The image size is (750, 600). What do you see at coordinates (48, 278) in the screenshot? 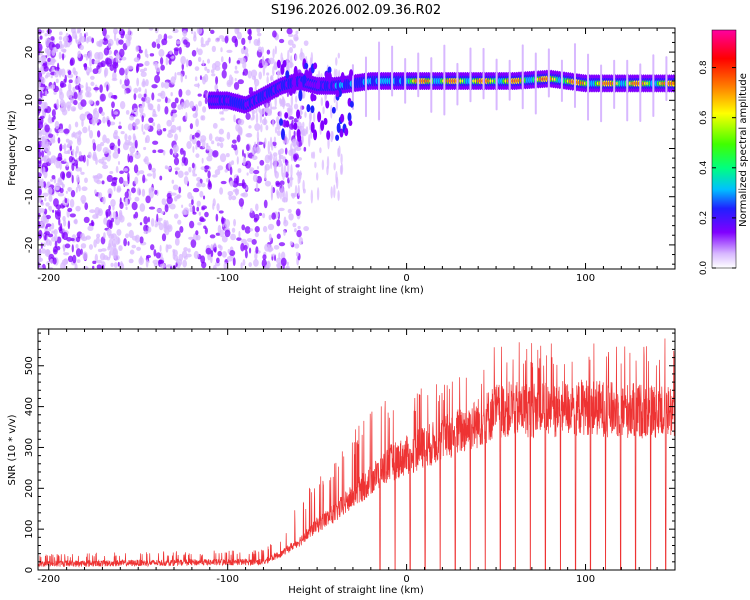
I see `x-tick-label: -200` at bounding box center [48, 278].